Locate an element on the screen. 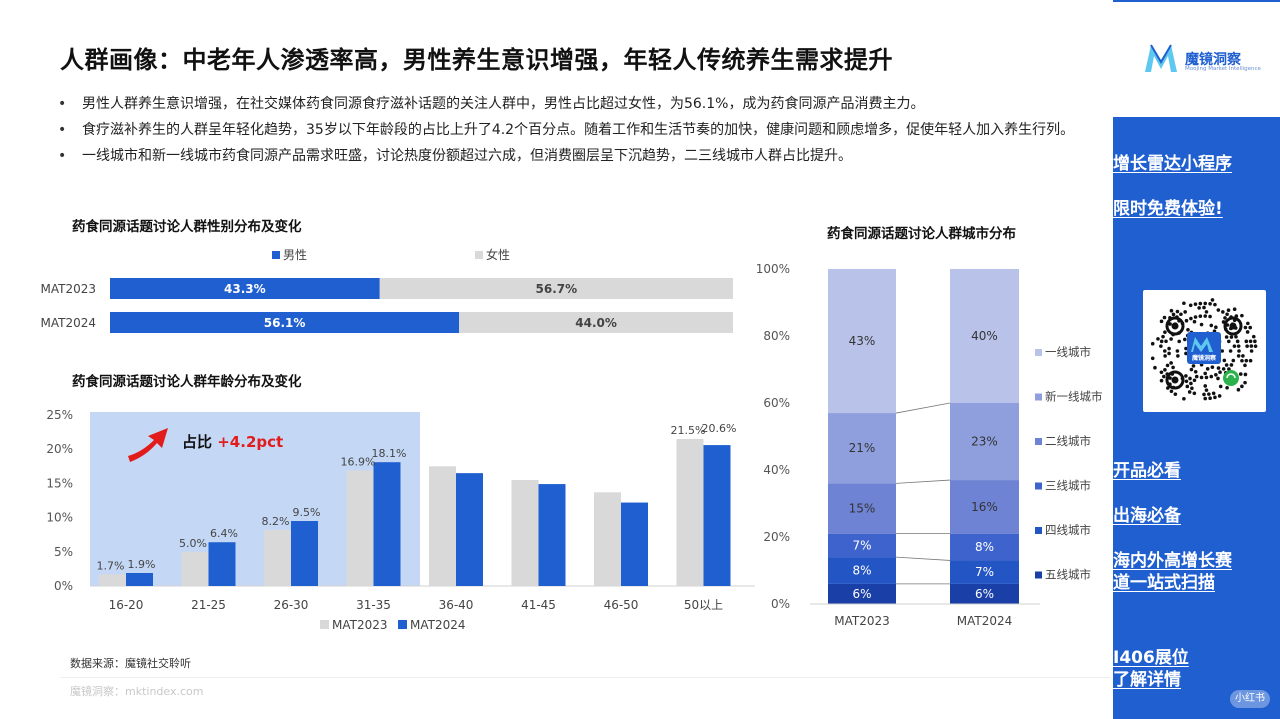 The image size is (1280, 719). age-chart-title: 药食同源话题讨论人群年龄分布及变化 is located at coordinates (187, 382).